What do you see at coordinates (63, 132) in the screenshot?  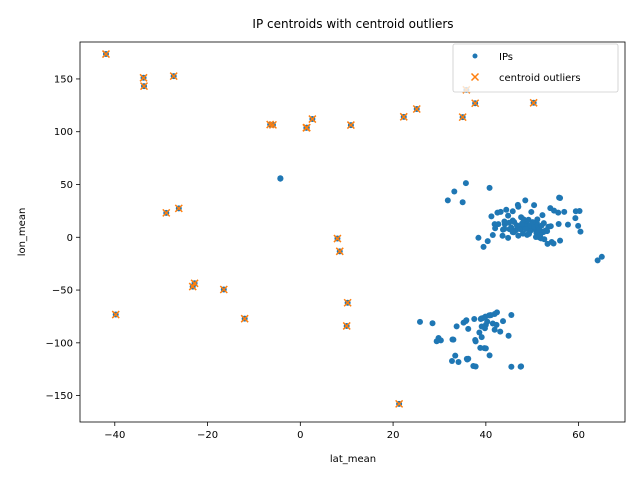 I see `y-tick-label: 100` at bounding box center [63, 132].